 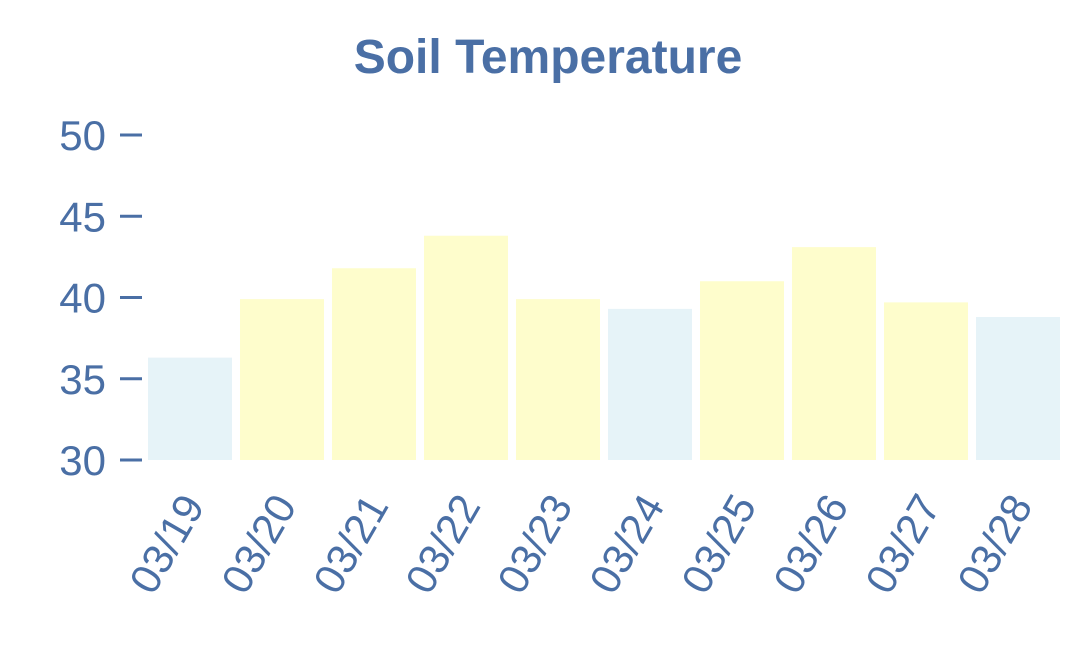 I want to click on x-tick-label: 03/25, so click(x=718, y=544).